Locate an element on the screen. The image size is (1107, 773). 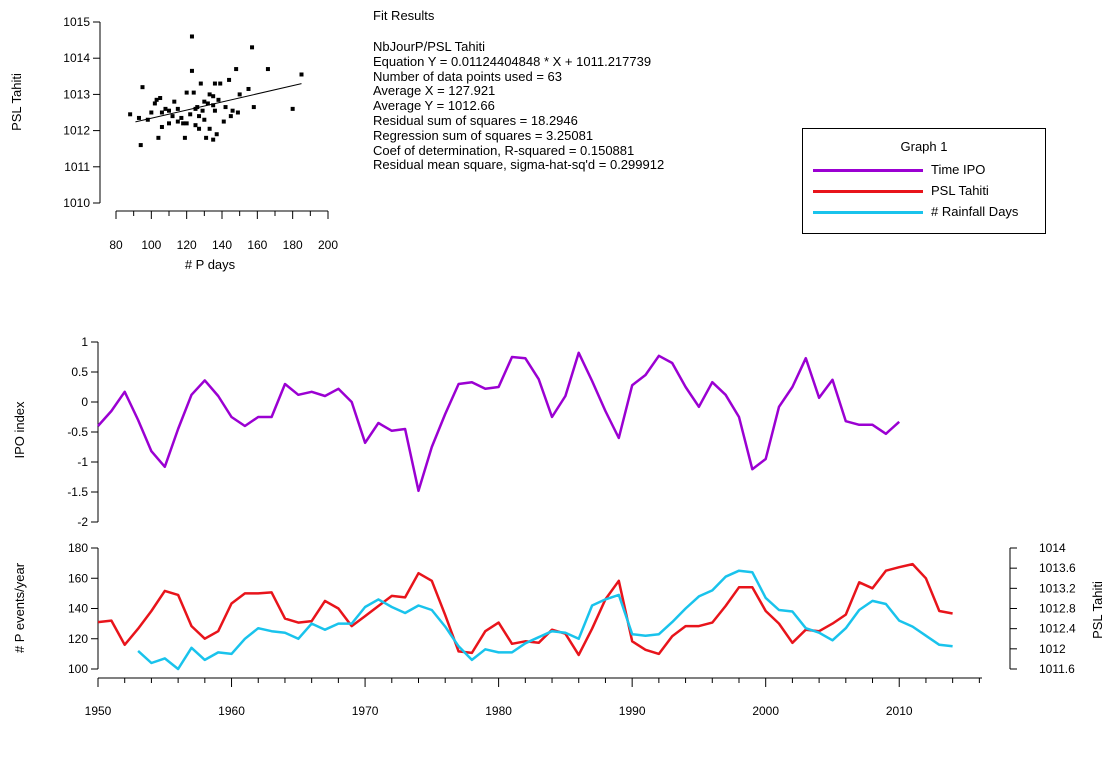
scatter-ytick-label: 1012 is located at coordinates (76, 131).